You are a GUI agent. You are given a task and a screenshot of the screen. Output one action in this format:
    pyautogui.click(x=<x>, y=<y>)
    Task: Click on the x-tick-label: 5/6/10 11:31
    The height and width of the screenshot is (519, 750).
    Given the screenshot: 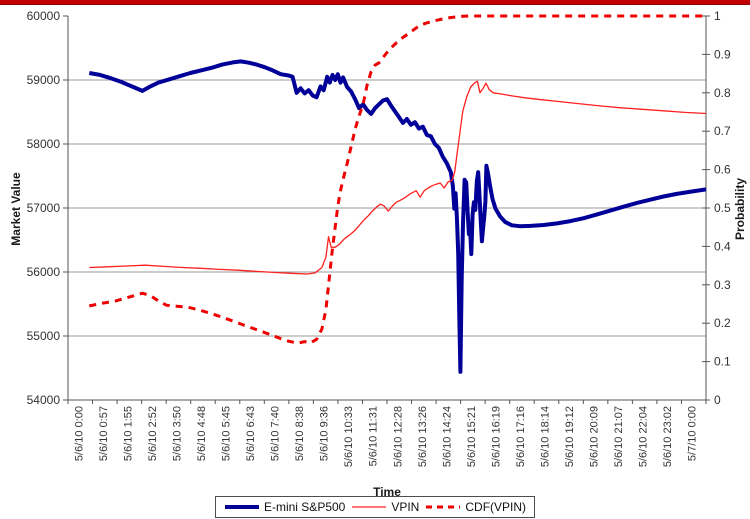 What is the action you would take?
    pyautogui.click(x=374, y=436)
    